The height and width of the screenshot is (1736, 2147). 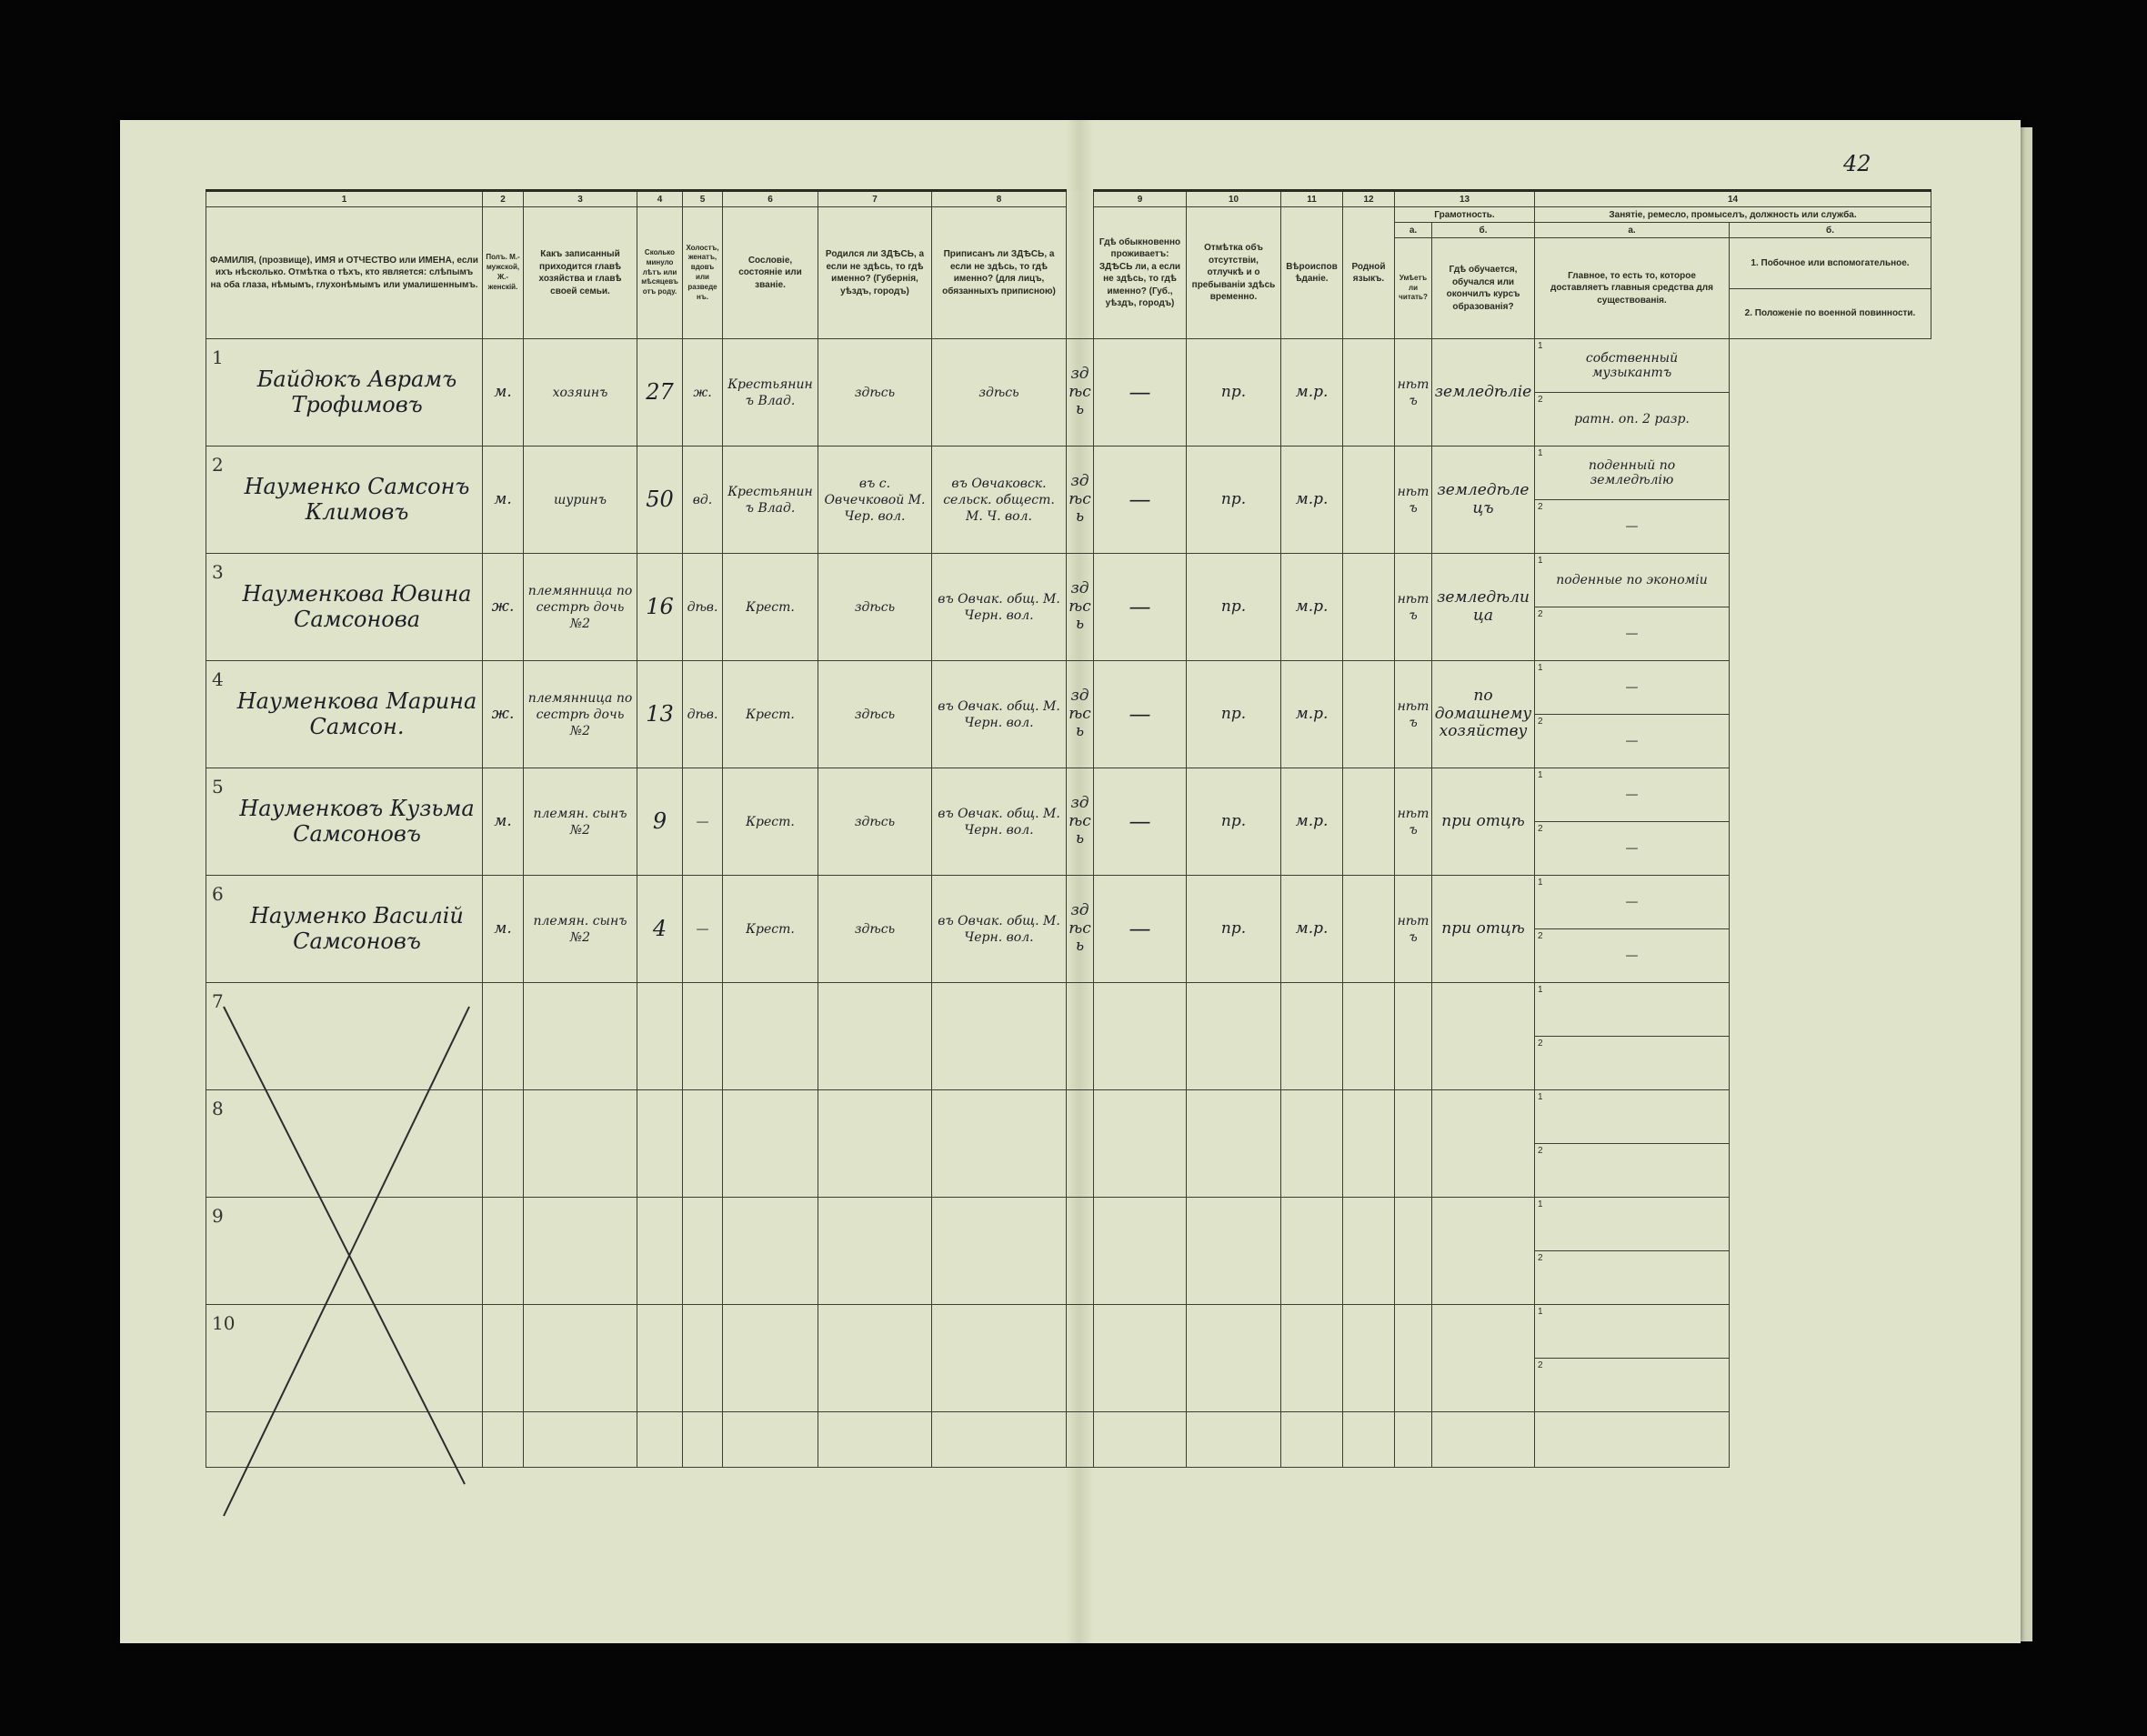 I want to click on person-name: Науменковъ Кузьма Самсоновъ, so click(x=357, y=821).